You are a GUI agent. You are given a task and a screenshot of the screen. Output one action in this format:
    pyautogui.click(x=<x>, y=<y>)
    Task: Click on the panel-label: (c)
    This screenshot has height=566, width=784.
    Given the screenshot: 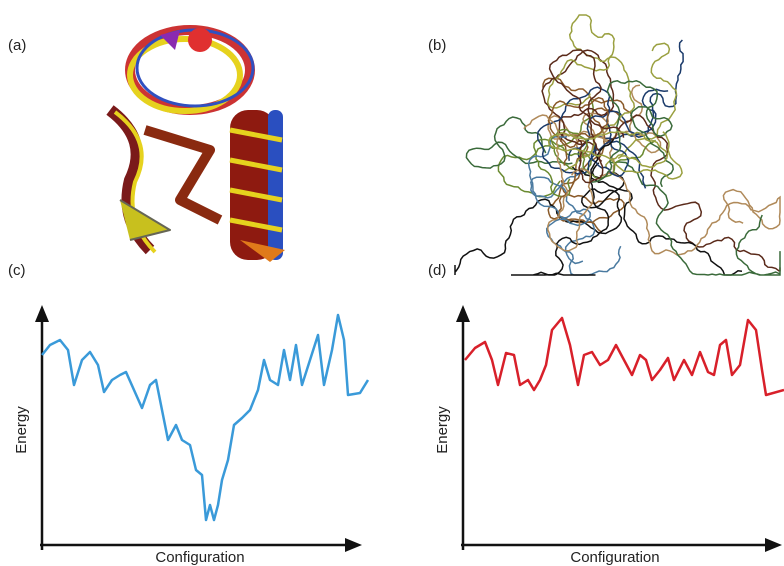 What is the action you would take?
    pyautogui.click(x=17, y=270)
    